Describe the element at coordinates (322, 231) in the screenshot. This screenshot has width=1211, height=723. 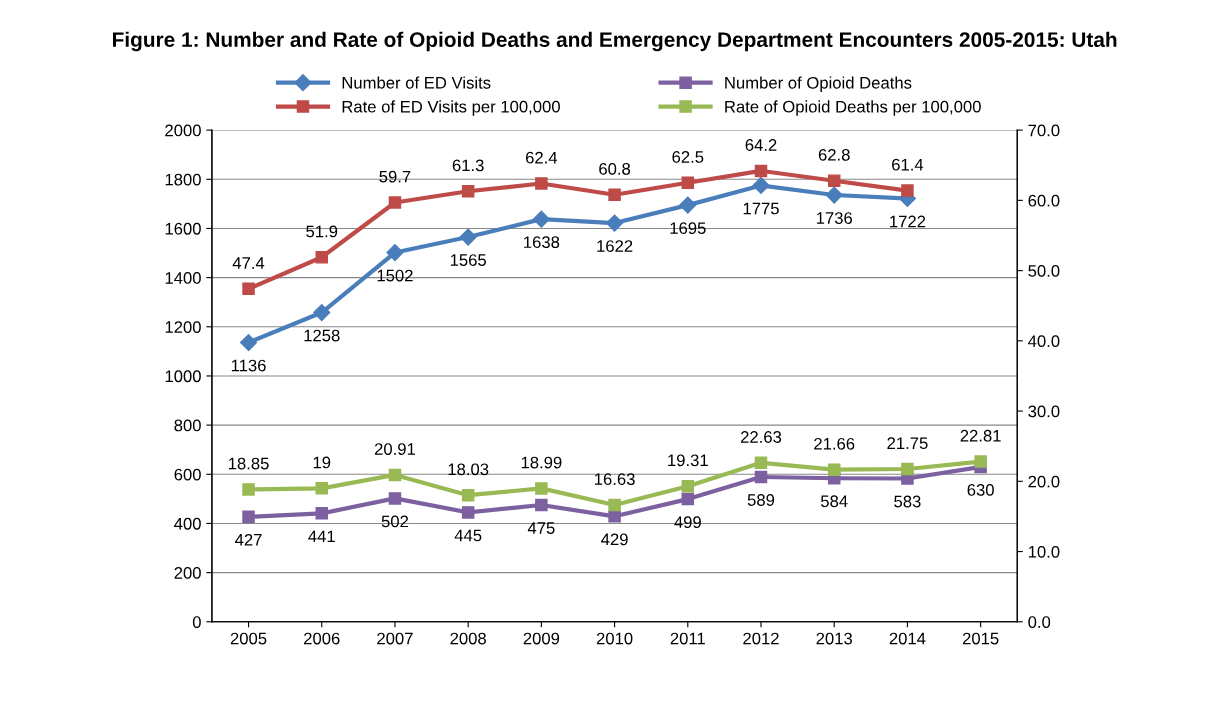
I see `data-label: 51.9` at that location.